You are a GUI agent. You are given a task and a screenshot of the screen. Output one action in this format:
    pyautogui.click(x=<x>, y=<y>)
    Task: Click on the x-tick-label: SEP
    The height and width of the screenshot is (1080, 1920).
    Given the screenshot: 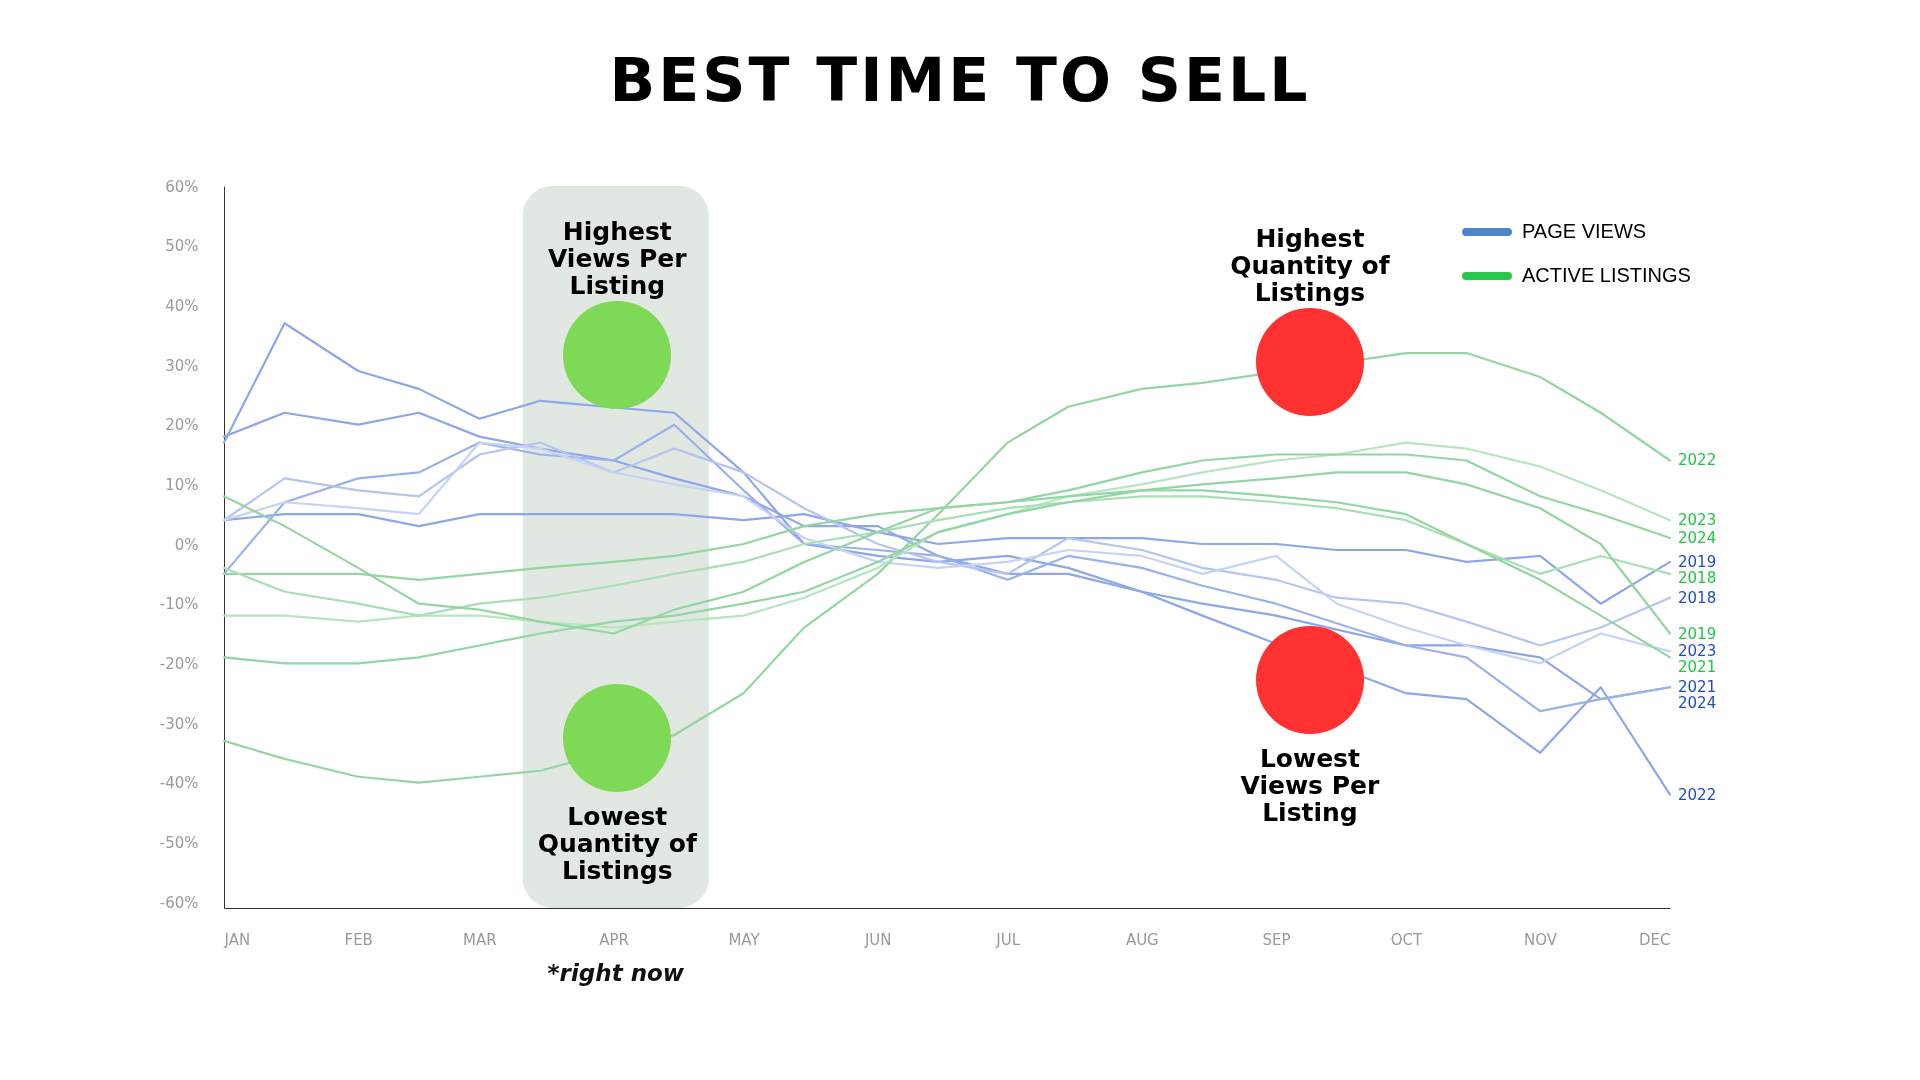 What is the action you would take?
    pyautogui.click(x=1276, y=939)
    